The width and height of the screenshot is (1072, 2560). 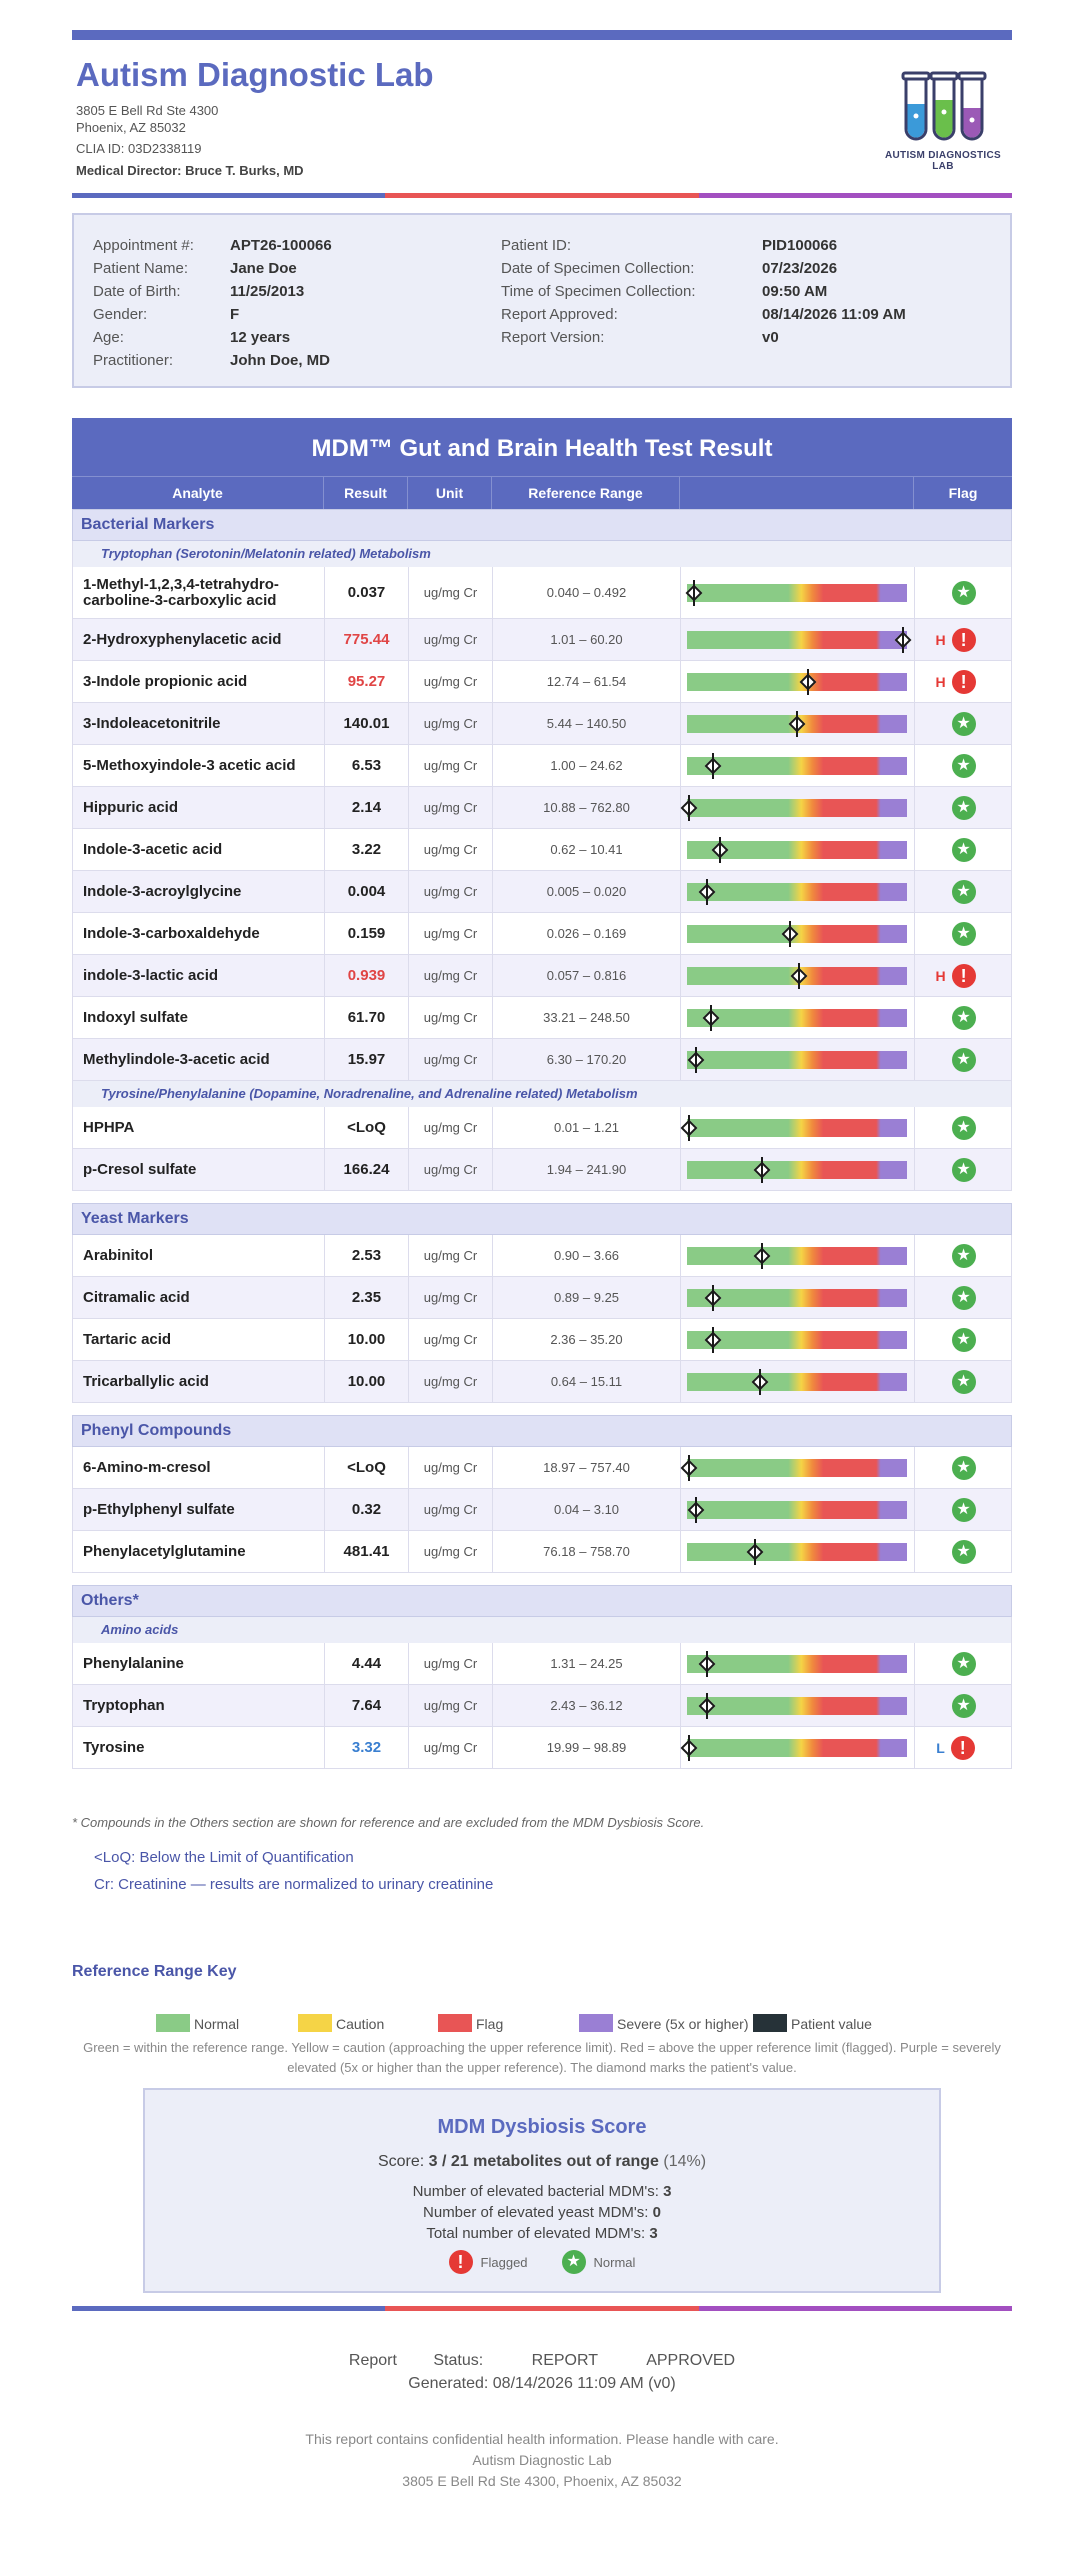 What do you see at coordinates (963, 975) in the screenshot?
I see `flagged-icon: !` at bounding box center [963, 975].